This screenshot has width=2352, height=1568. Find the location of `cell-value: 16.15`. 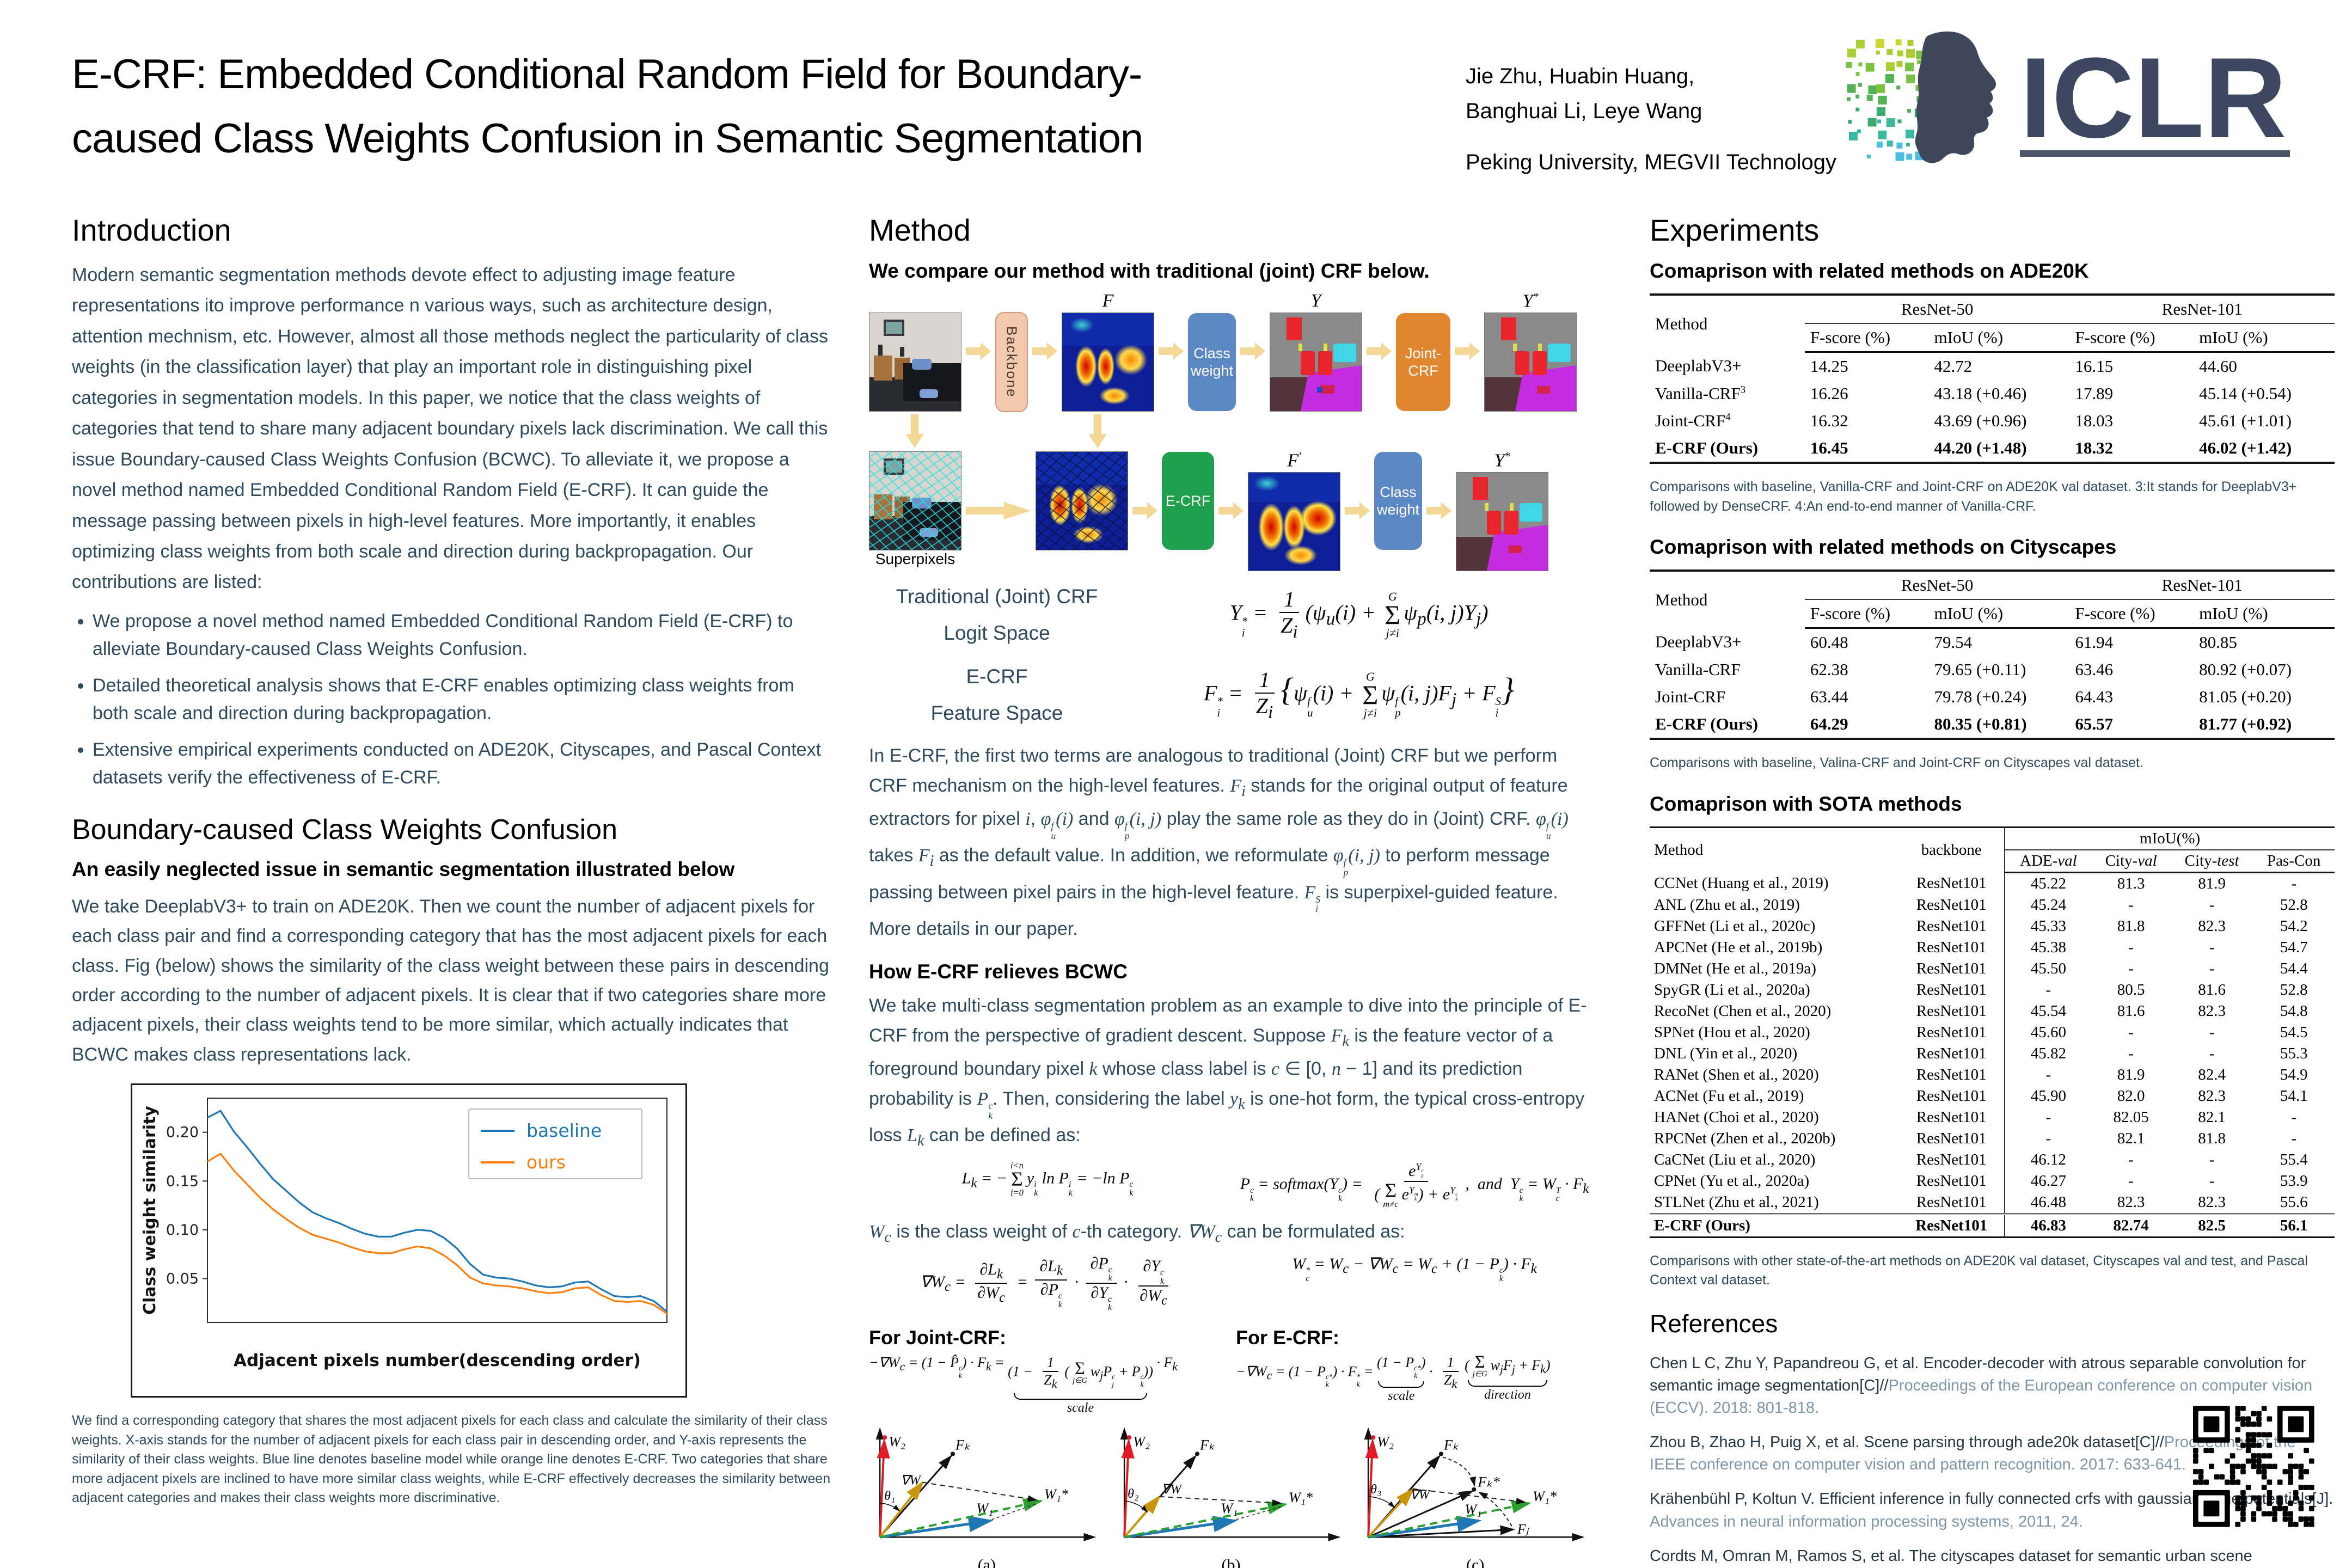

cell-value: 16.15 is located at coordinates (2094, 366).